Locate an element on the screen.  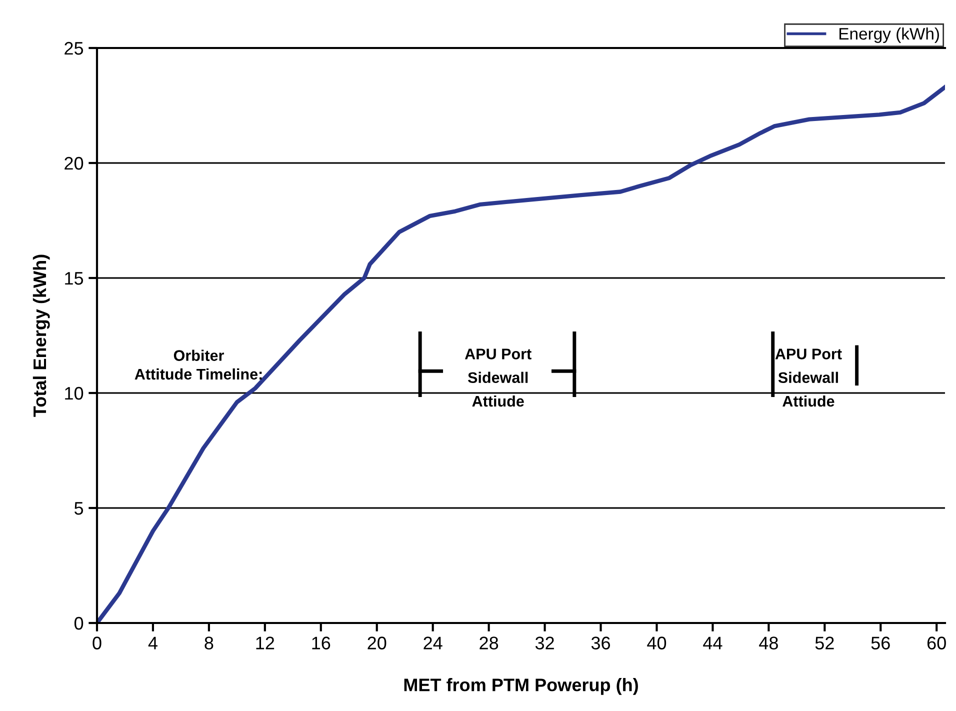
y-tick-label: 25 is located at coordinates (74, 48).